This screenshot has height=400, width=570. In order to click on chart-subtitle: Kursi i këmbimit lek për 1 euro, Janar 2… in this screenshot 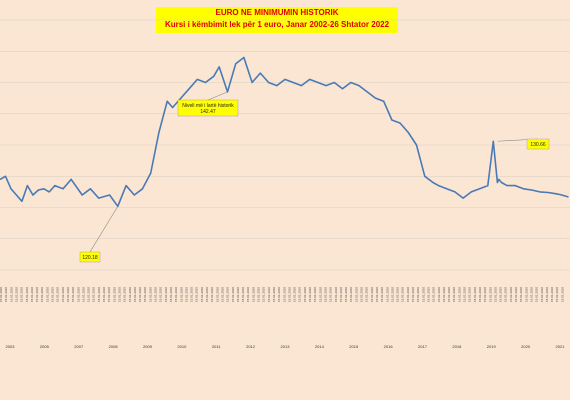, I will do `click(277, 24)`.